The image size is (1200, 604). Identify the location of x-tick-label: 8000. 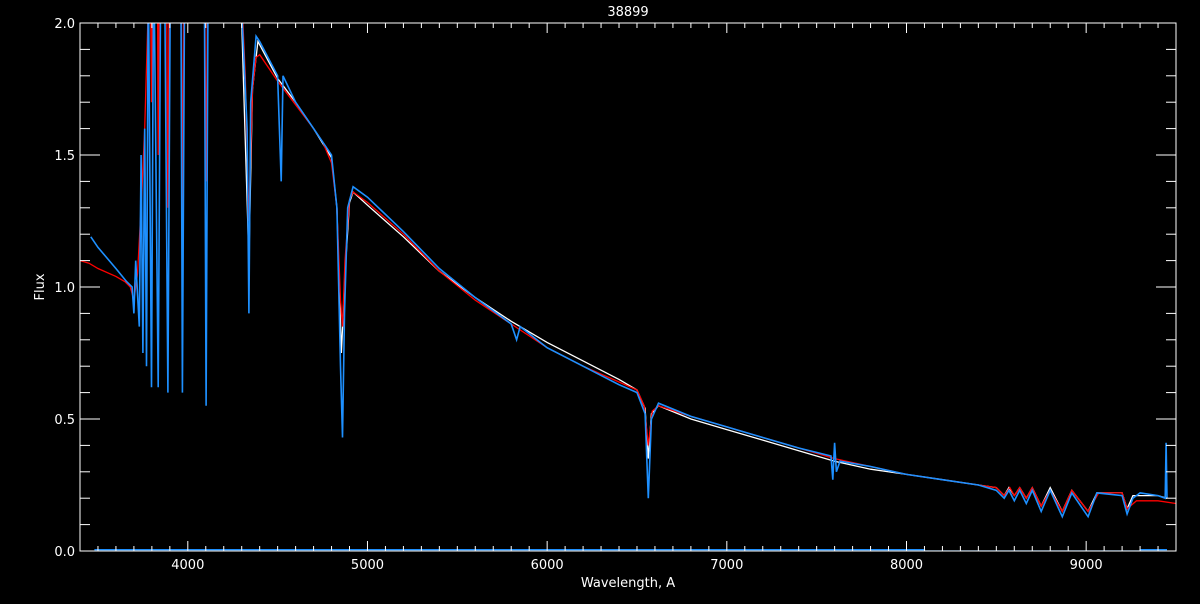
(906, 565).